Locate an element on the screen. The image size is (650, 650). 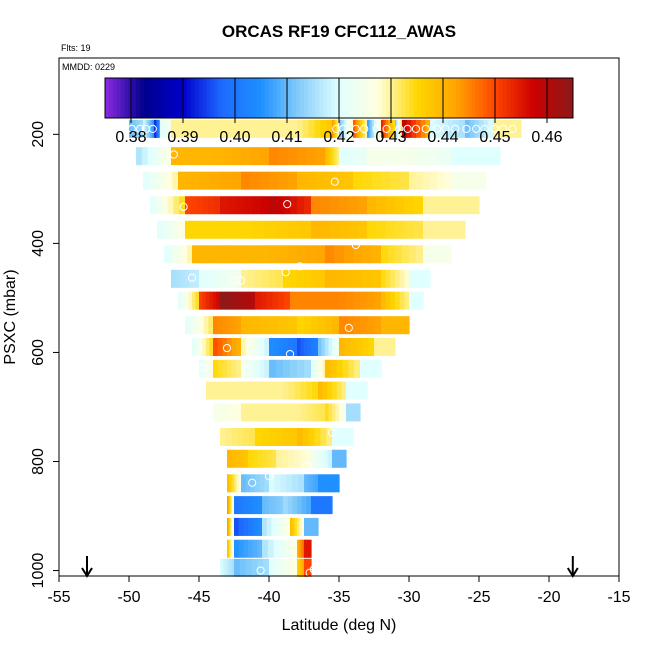
x-axis: -55 -50 -45 -40 -35 -30 -25 -20 -15 is located at coordinates (339, 590).